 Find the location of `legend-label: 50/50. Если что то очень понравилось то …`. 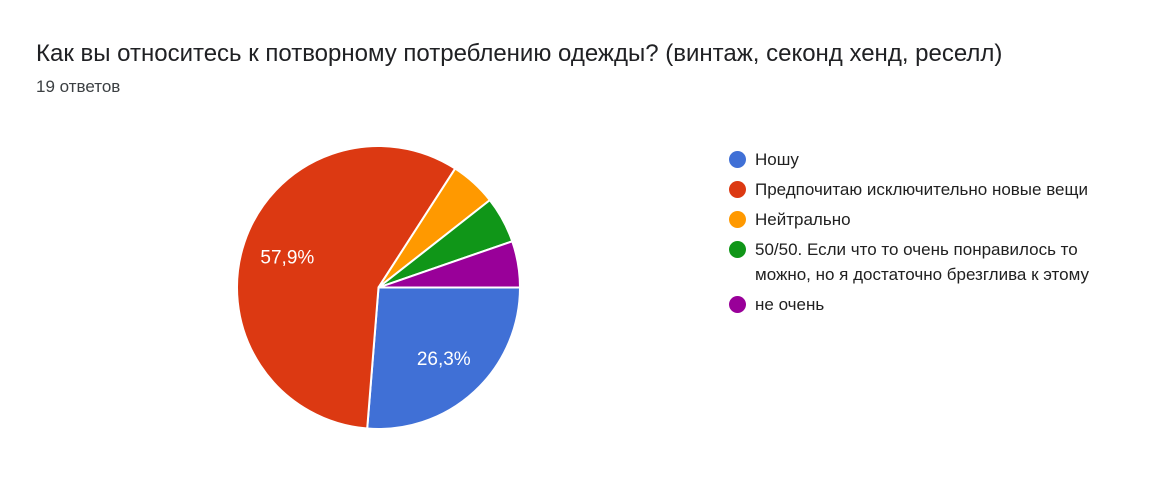

legend-label: 50/50. Если что то очень понравилось то … is located at coordinates (922, 262).